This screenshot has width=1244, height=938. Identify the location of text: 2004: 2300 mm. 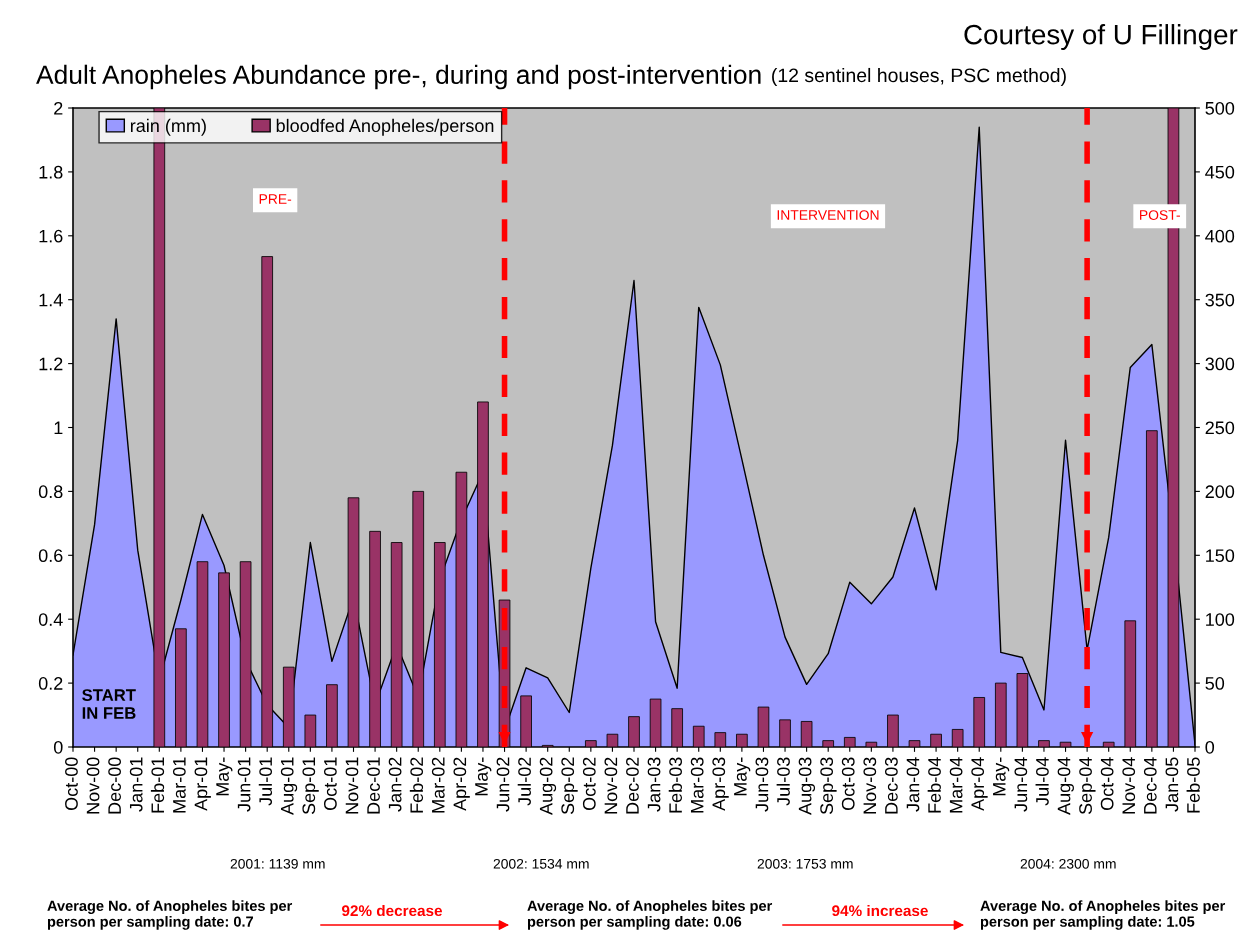
(1068, 863).